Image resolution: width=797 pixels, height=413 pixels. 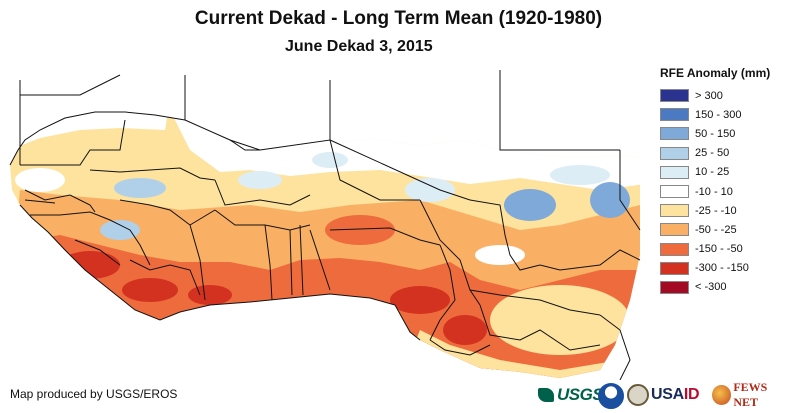 What do you see at coordinates (500, 255) in the screenshot?
I see `anomaly-patch-chad-south` at bounding box center [500, 255].